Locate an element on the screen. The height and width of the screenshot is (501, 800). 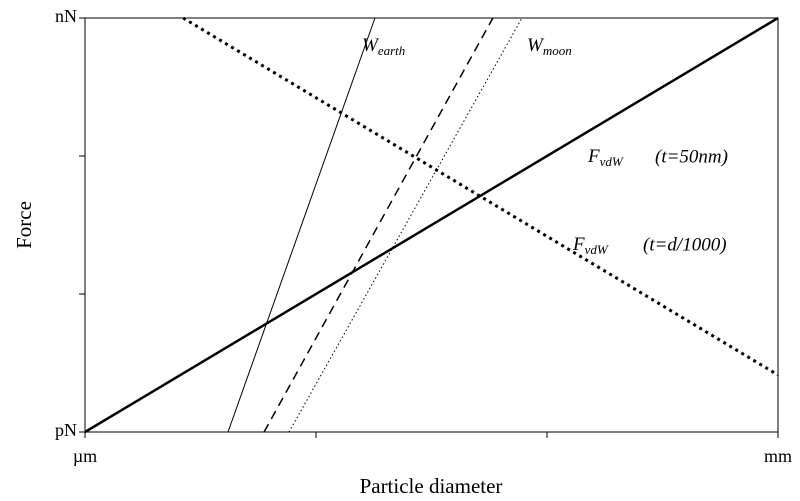
annotation: Wmoon is located at coordinates (549, 46).